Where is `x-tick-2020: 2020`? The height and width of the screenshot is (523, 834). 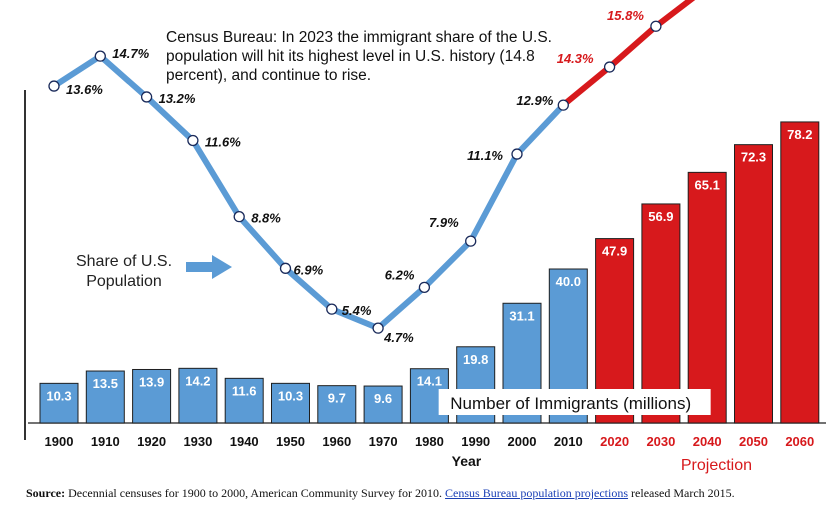
x-tick-2020: 2020 is located at coordinates (614, 441).